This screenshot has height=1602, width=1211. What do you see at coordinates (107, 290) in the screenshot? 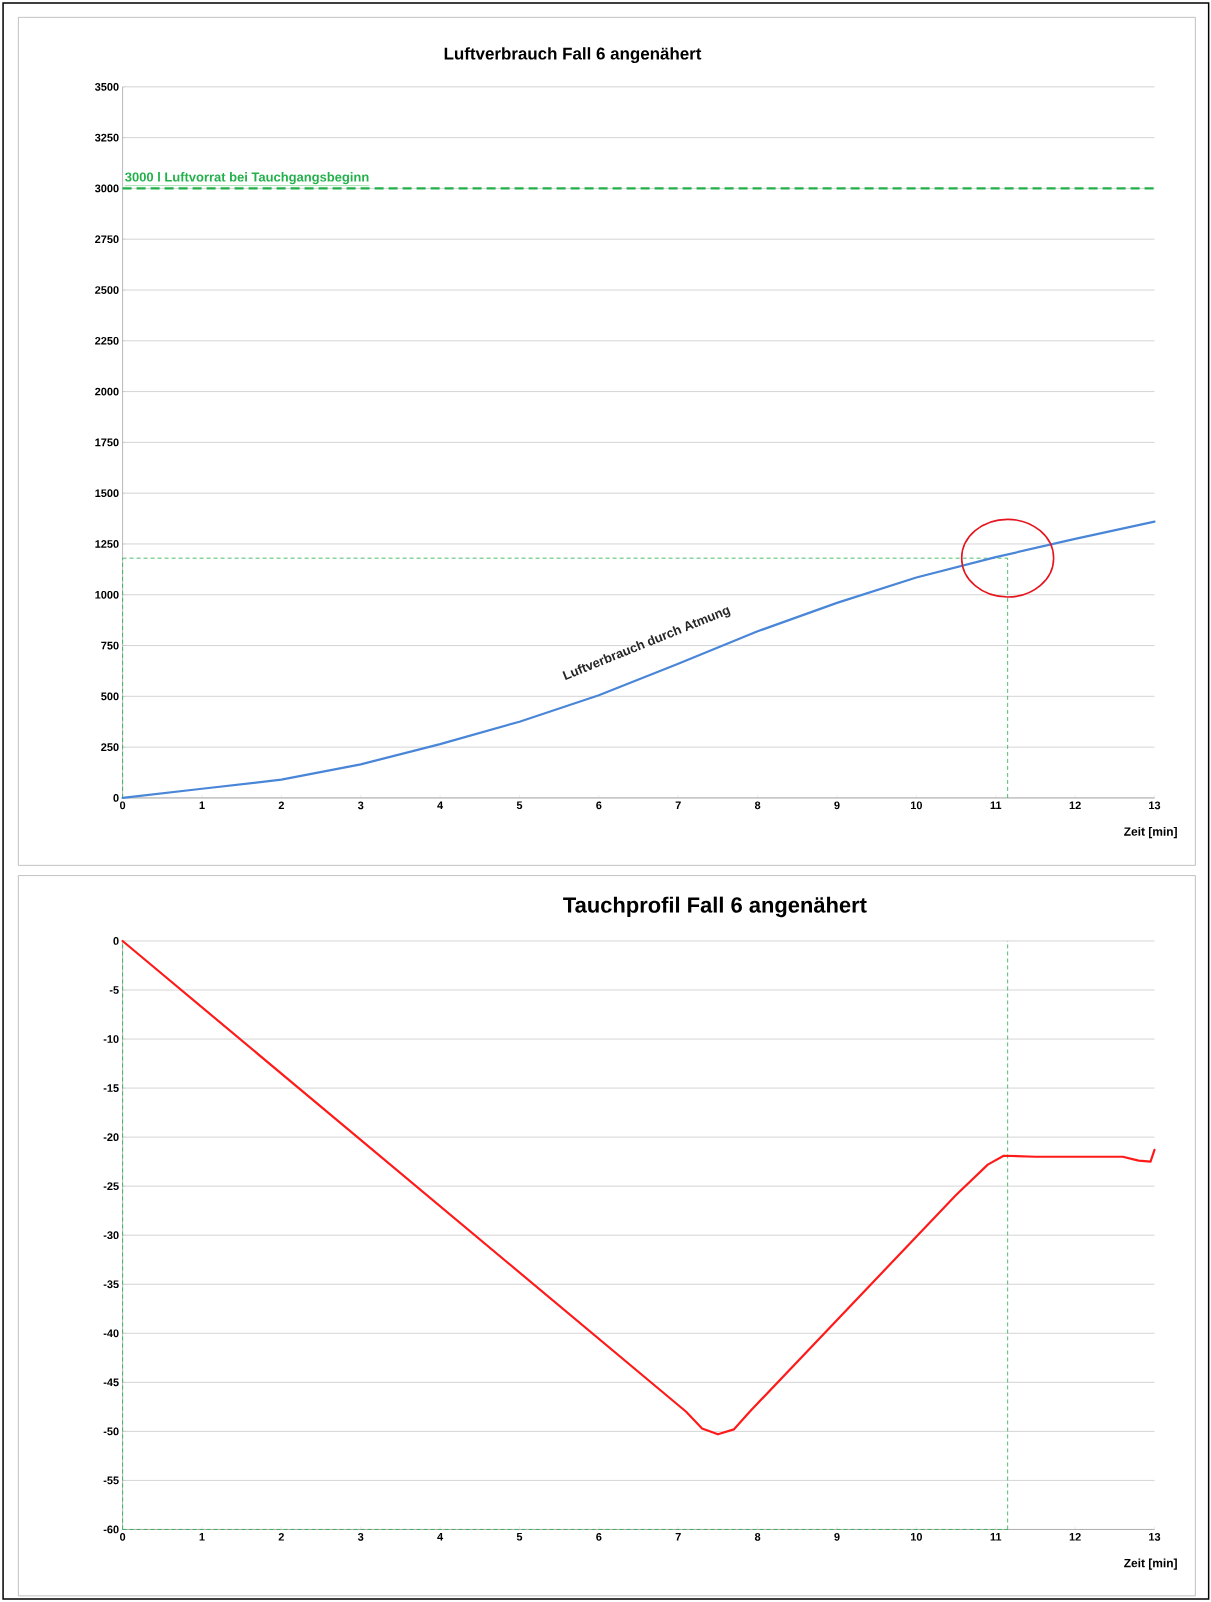
I see `y-tick-label: 2500` at bounding box center [107, 290].